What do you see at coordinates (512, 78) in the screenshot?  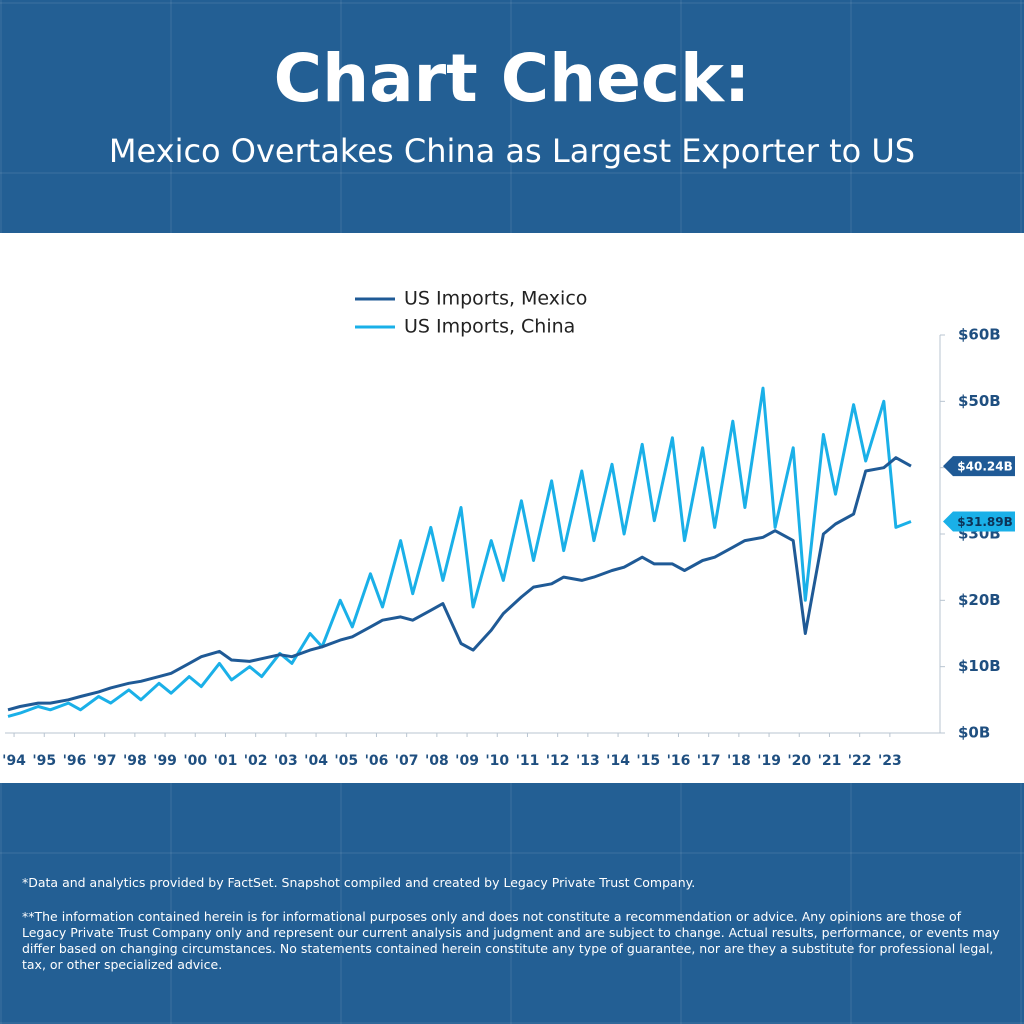 I see `title: Chart Check:` at bounding box center [512, 78].